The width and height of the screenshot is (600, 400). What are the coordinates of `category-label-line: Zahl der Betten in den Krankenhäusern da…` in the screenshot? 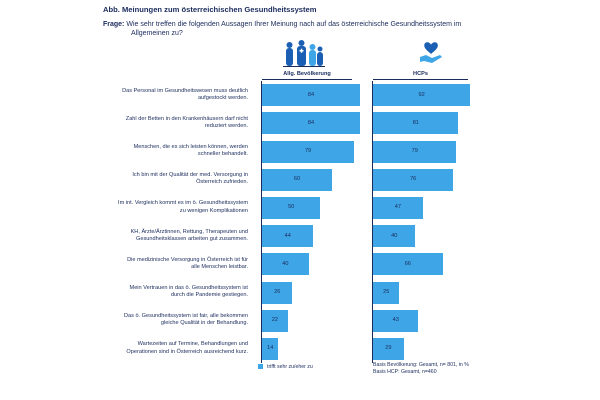 It's located at (186, 118).